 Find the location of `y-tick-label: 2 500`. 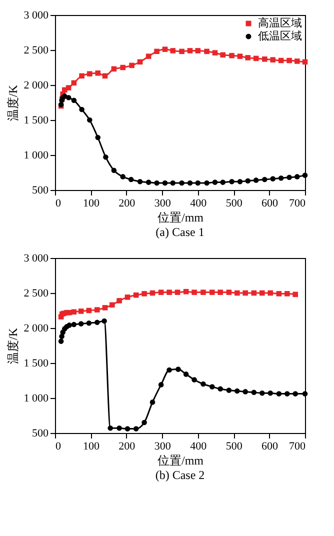

y-tick-label: 2 500 is located at coordinates (36, 294).